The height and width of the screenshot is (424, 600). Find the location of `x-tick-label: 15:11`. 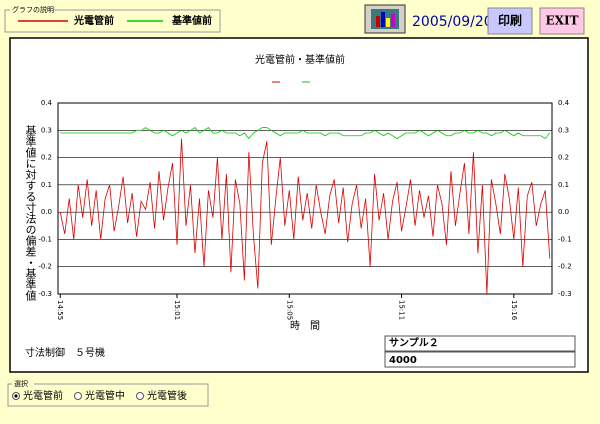

x-tick-label: 15:11 is located at coordinates (402, 310).